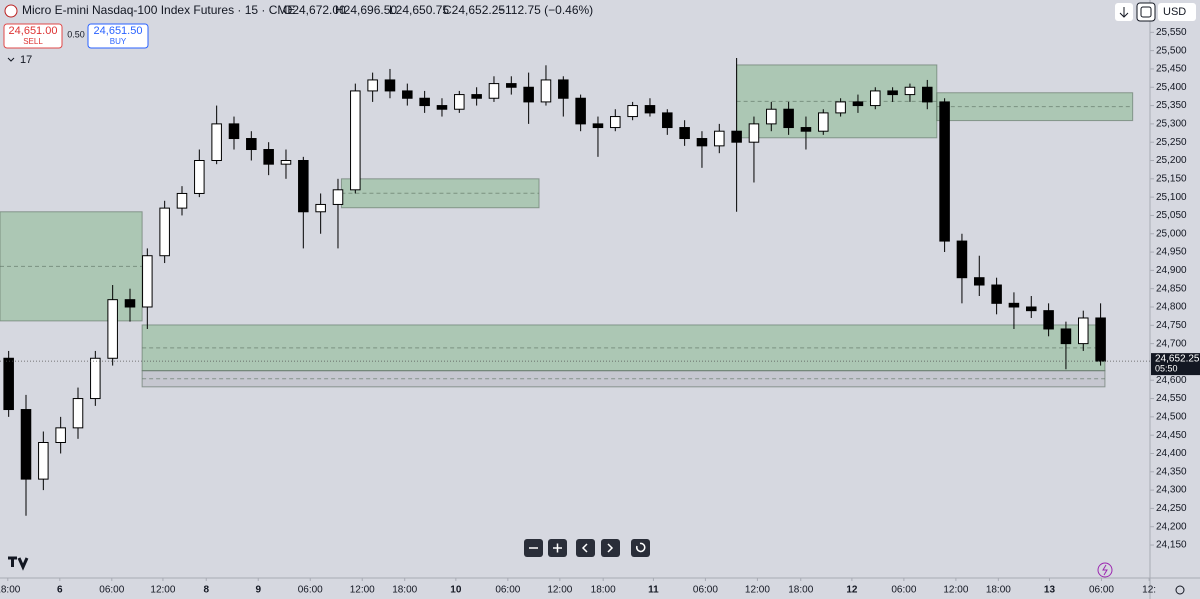  I want to click on zone, so click(623, 348).